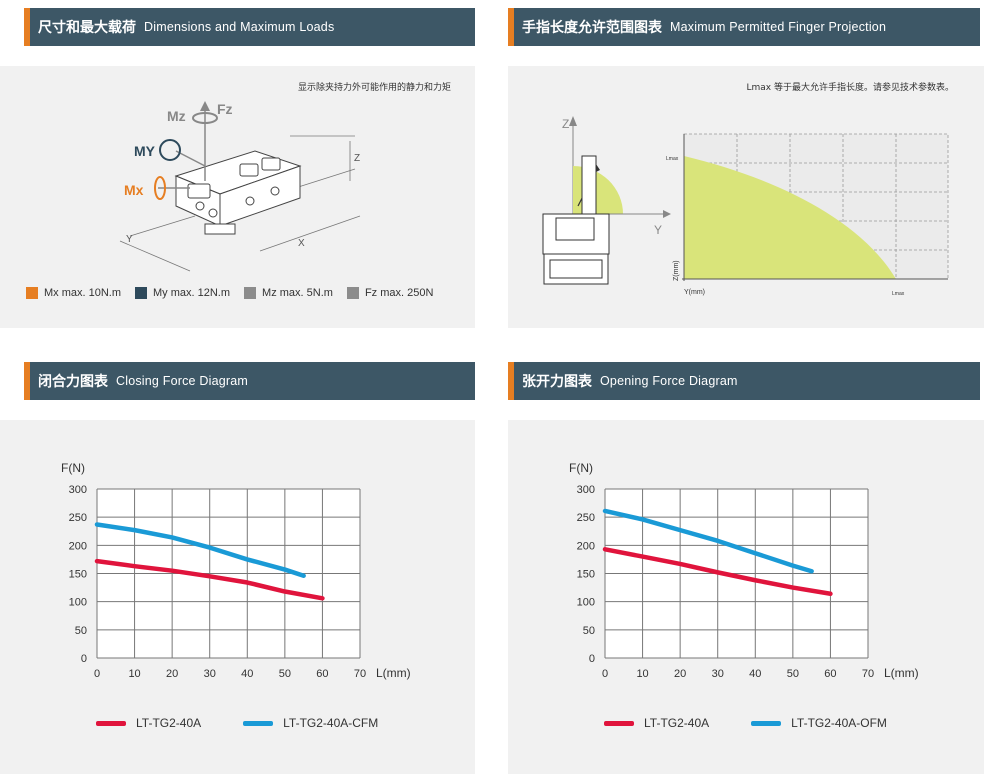  Describe the element at coordinates (285, 674) in the screenshot. I see `closing-x-tick: 50` at that location.